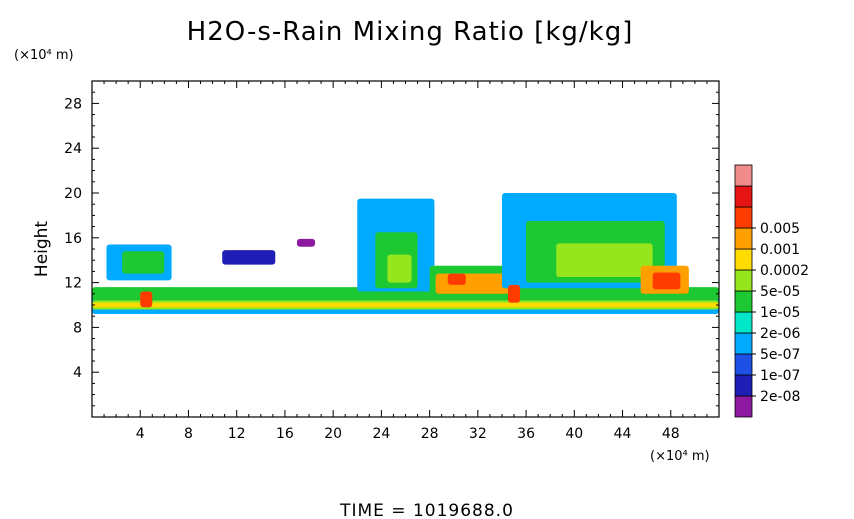 The width and height of the screenshot is (854, 519). Describe the element at coordinates (42, 249) in the screenshot. I see `y-axis-label: Height` at that location.